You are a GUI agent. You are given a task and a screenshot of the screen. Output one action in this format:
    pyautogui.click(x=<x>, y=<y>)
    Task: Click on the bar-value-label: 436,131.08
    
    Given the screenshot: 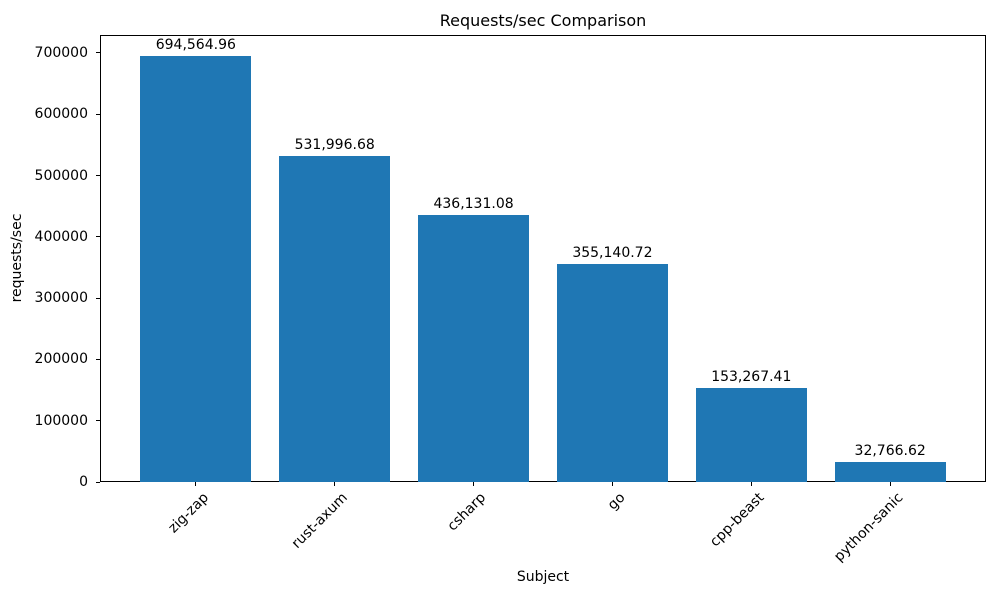 What is the action you would take?
    pyautogui.click(x=473, y=203)
    